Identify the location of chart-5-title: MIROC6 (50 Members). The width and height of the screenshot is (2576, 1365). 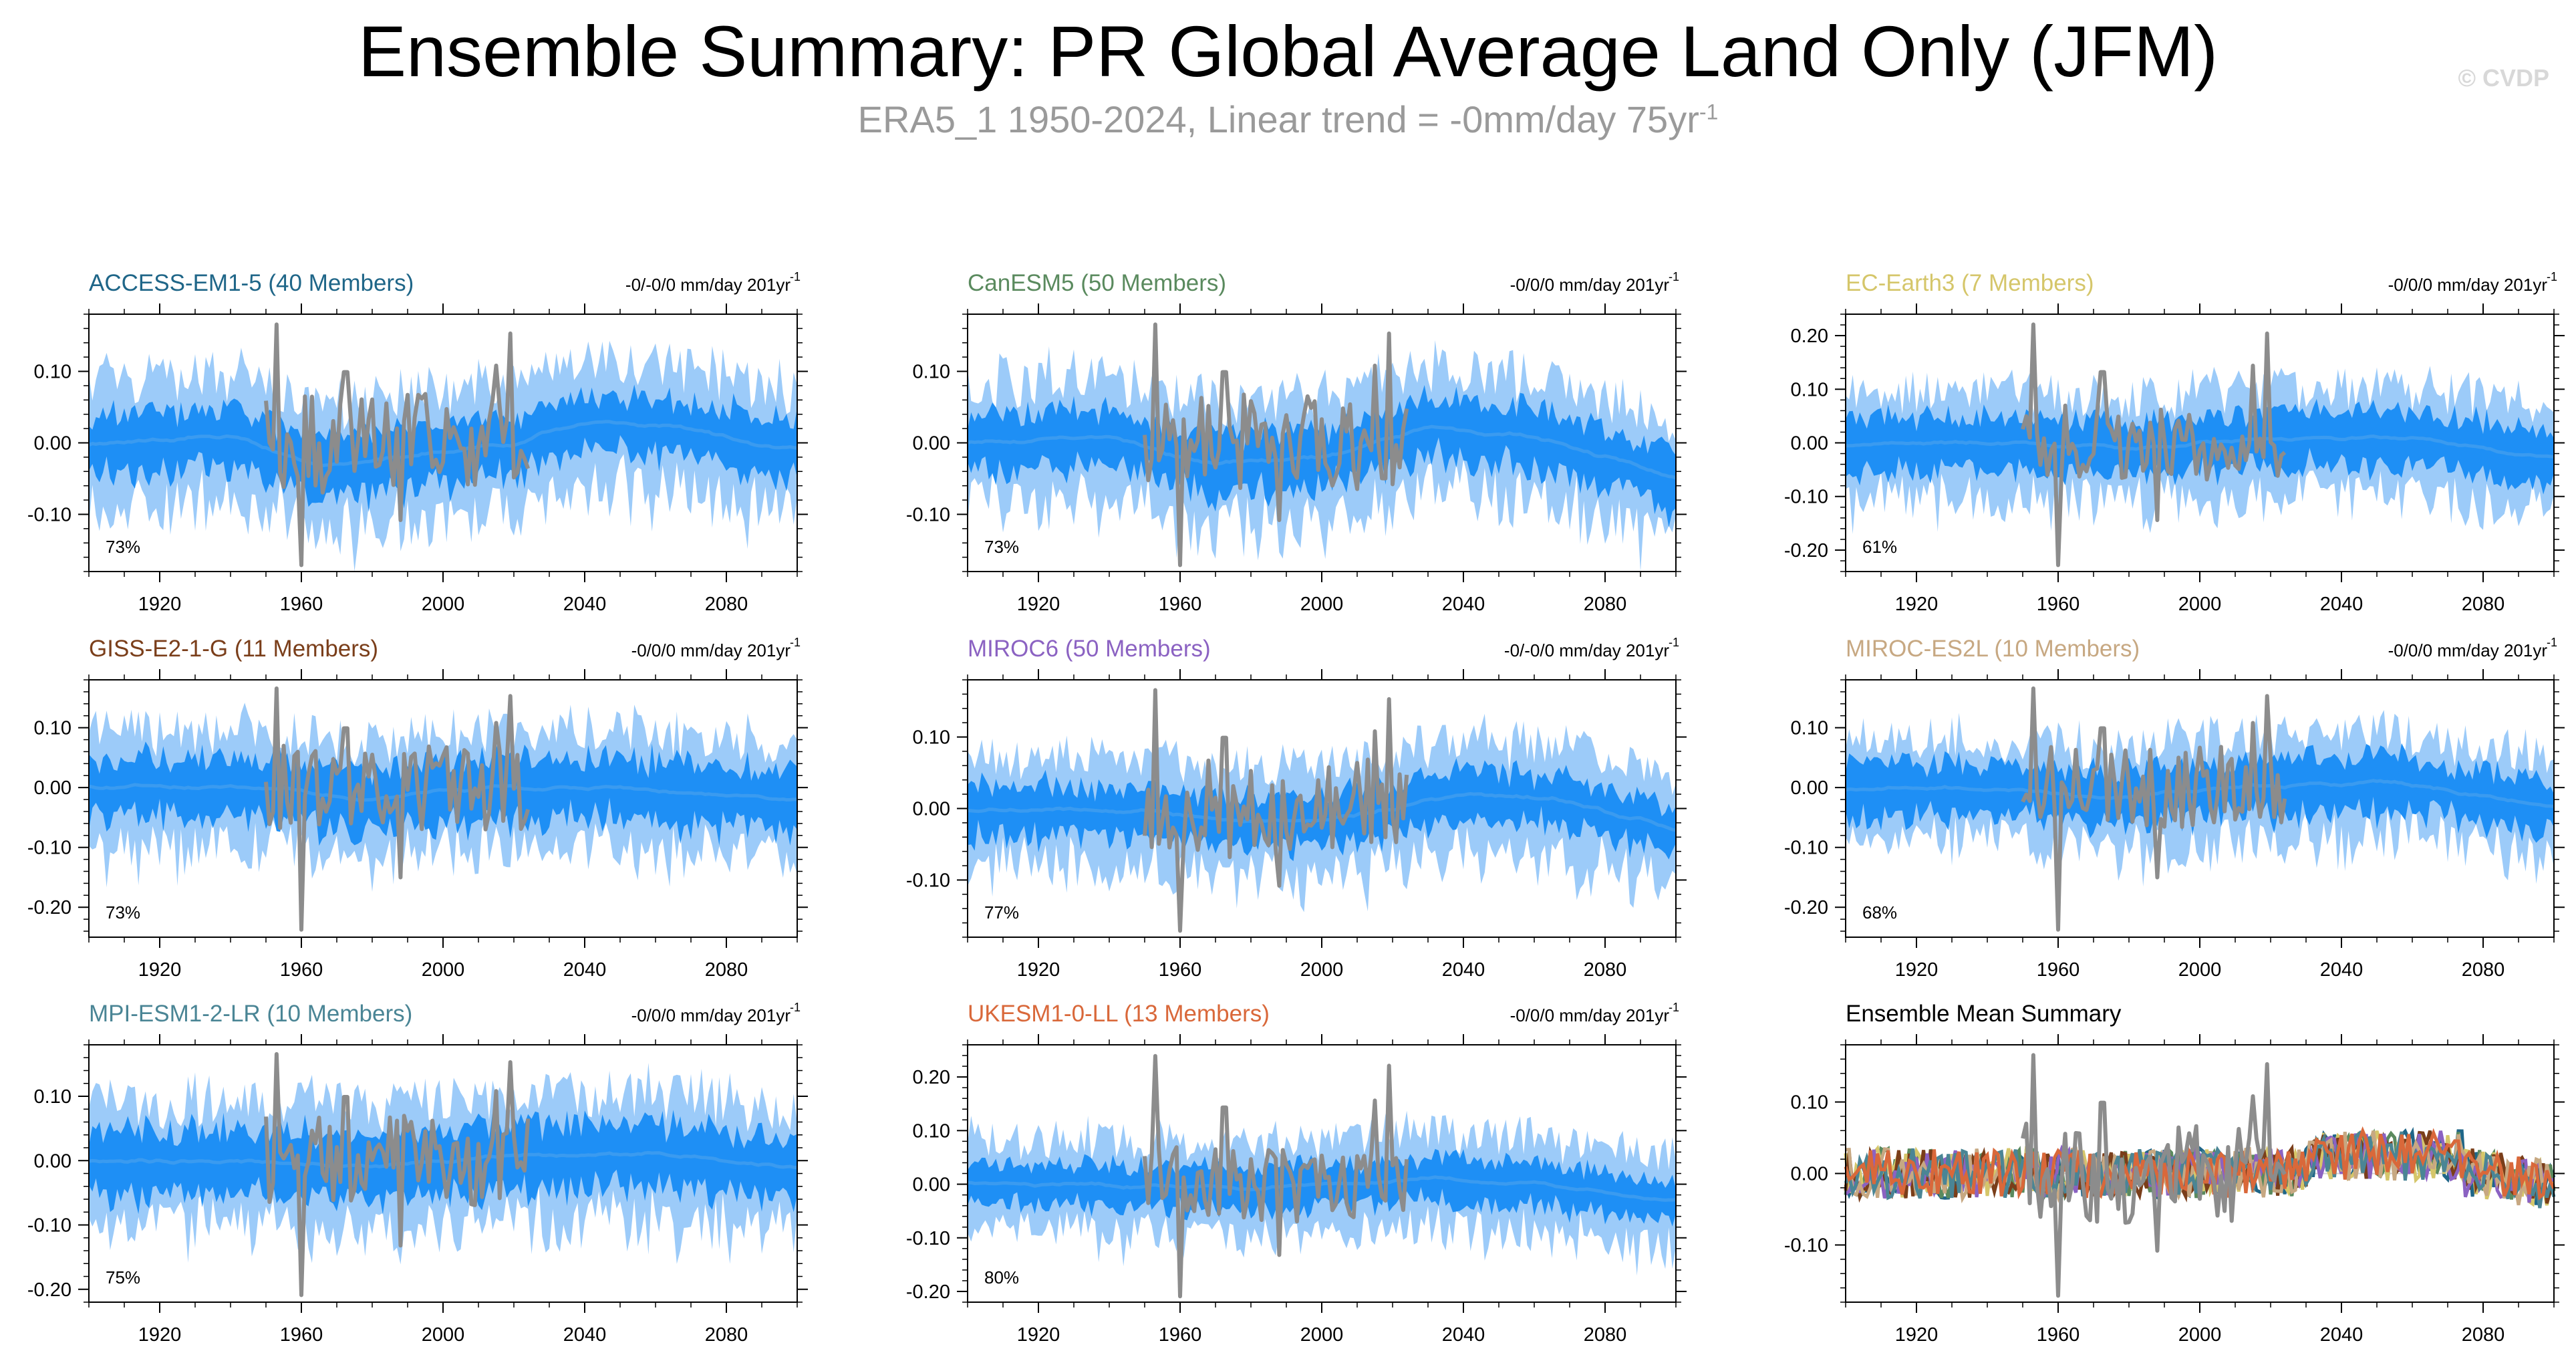
(1089, 649).